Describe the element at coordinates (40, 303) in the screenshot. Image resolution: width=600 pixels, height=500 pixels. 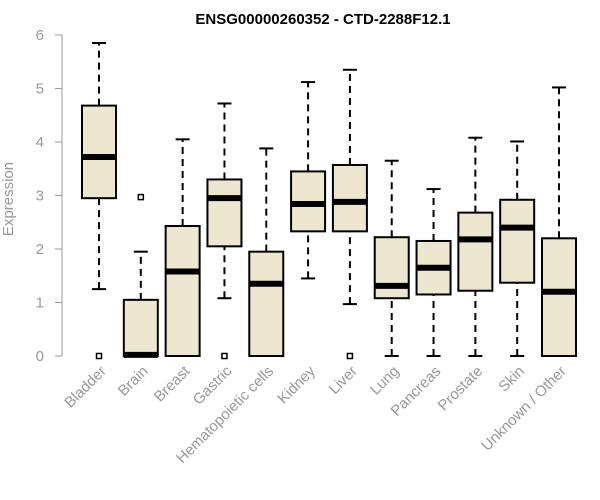
I see `y-tick-label: 1` at that location.